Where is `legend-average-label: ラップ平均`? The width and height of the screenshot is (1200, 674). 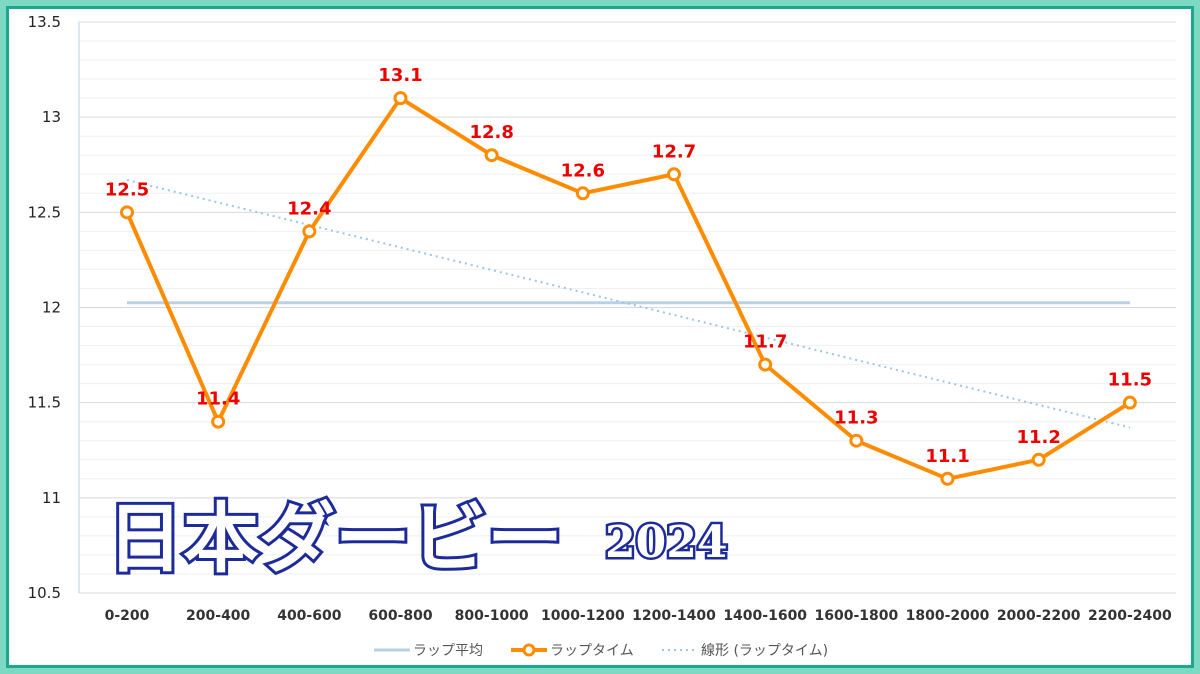 legend-average-label: ラップ平均 is located at coordinates (448, 651).